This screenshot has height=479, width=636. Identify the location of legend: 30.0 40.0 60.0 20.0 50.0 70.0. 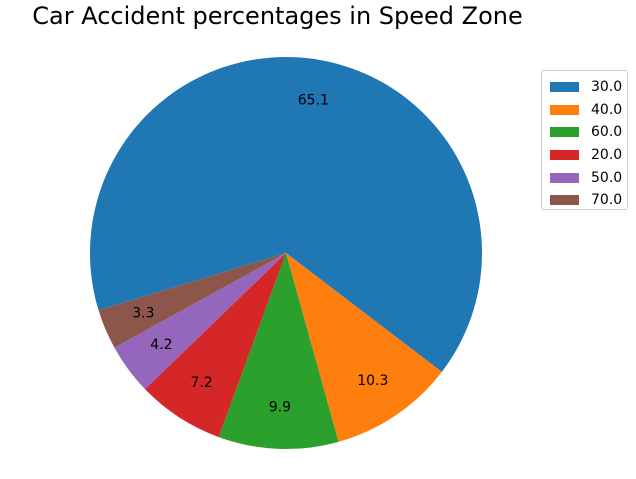
(584, 140).